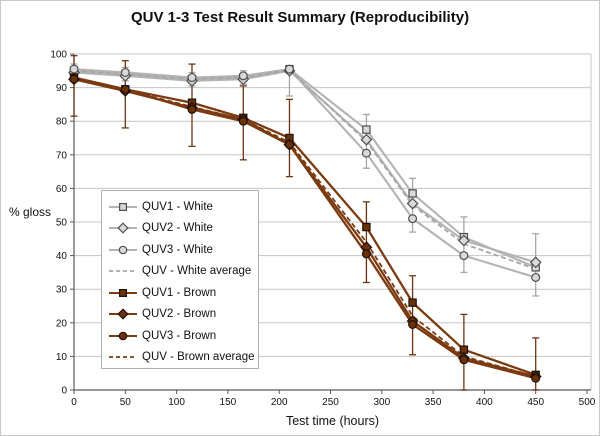  What do you see at coordinates (228, 402) in the screenshot?
I see `x-tick-label: 150` at bounding box center [228, 402].